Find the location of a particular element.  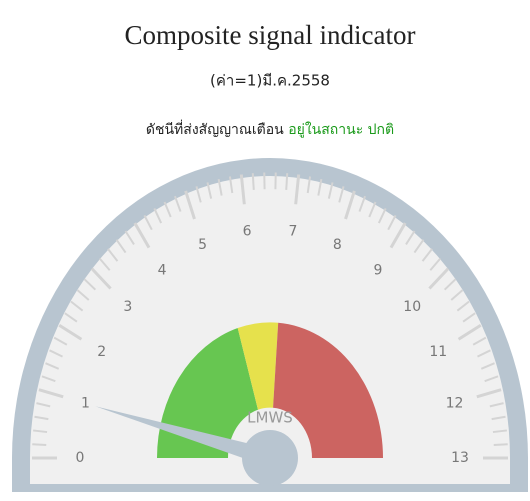

tick-label: 8 is located at coordinates (337, 245).